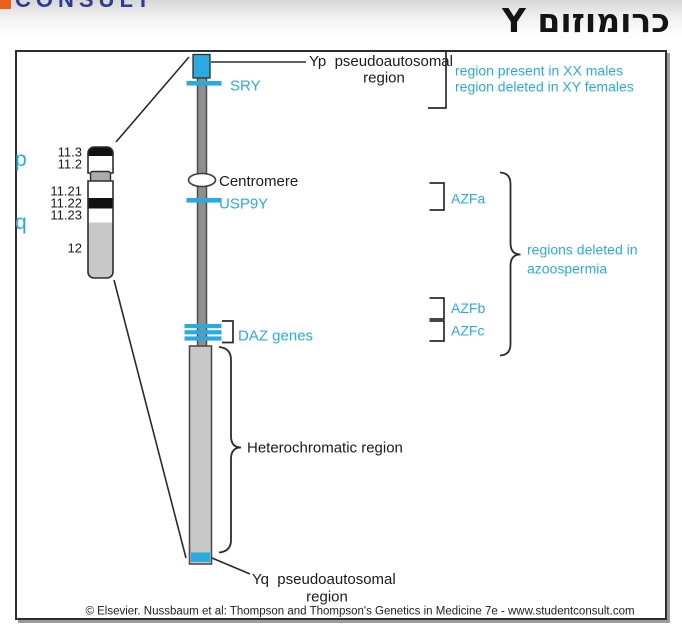  What do you see at coordinates (152, 99) in the screenshot?
I see `connector-line-top` at bounding box center [152, 99].